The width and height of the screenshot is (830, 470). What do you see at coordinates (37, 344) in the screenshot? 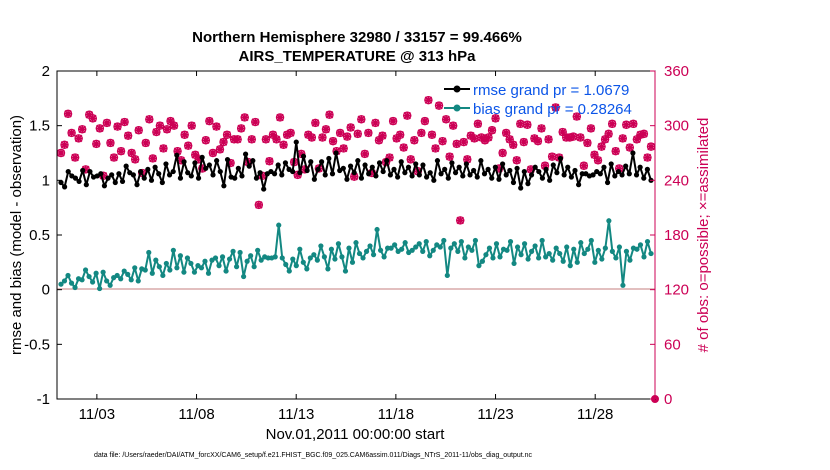
I see `y-left-tick-label: -0.5` at bounding box center [37, 344].